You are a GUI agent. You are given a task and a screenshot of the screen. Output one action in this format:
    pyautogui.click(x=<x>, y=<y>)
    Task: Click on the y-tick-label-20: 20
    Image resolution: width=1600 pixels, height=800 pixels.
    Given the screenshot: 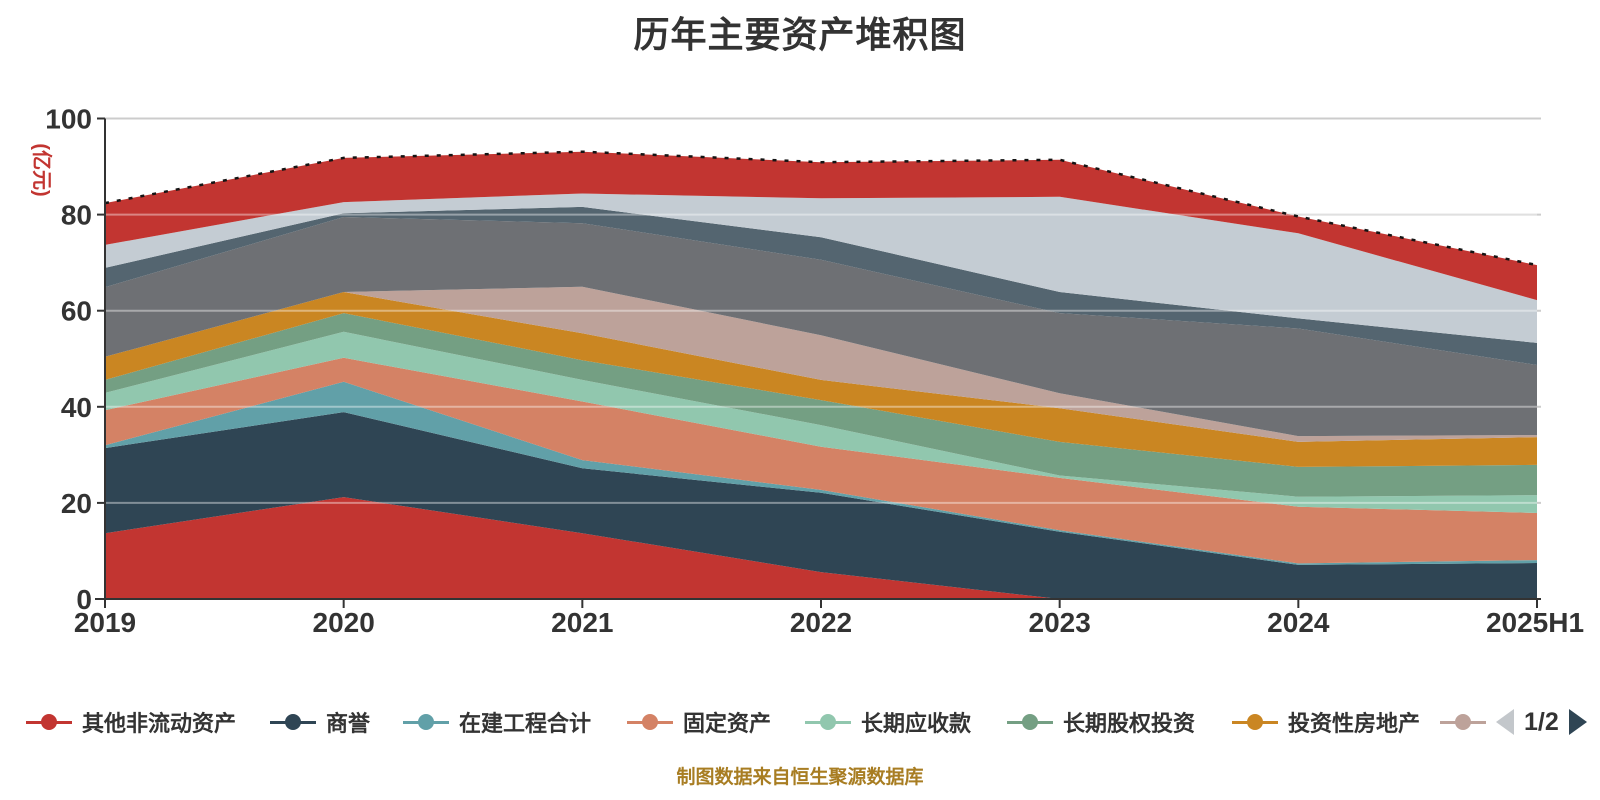 What is the action you would take?
    pyautogui.click(x=76, y=503)
    